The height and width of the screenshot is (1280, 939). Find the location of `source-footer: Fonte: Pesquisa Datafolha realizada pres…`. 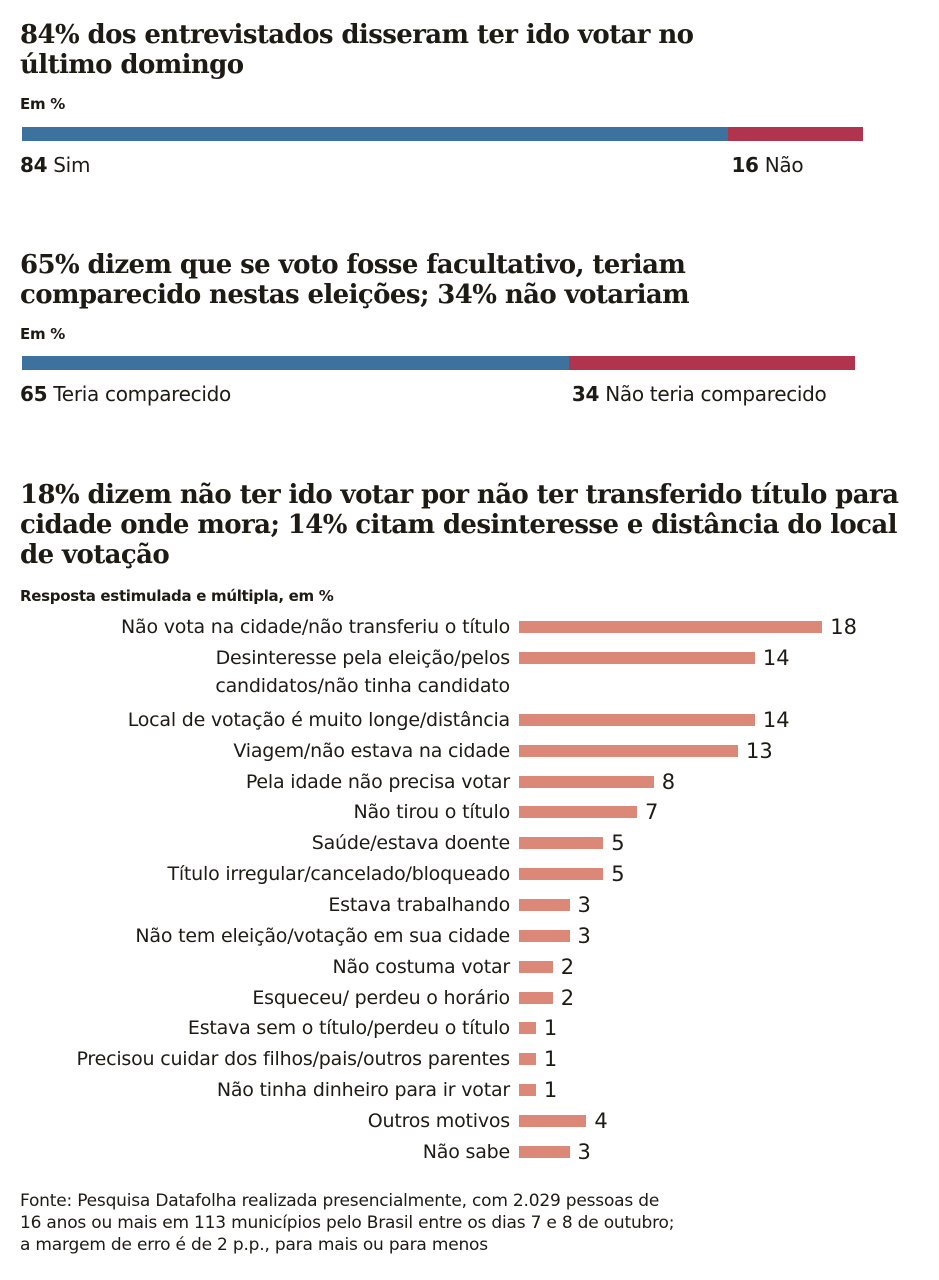

source-footer: Fonte: Pesquisa Datafolha realizada pres… is located at coordinates (347, 1223).